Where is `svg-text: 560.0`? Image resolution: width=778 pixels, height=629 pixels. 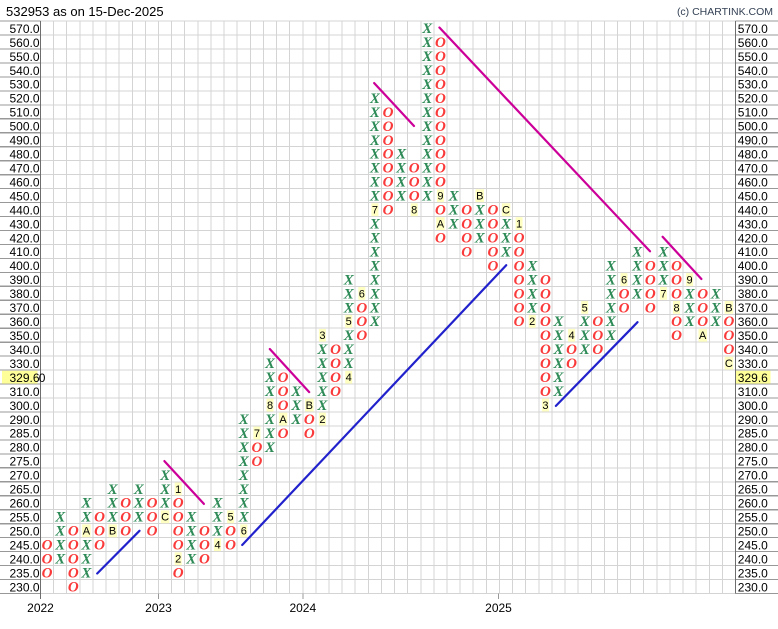
svg-text: 560.0 is located at coordinates (753, 43).